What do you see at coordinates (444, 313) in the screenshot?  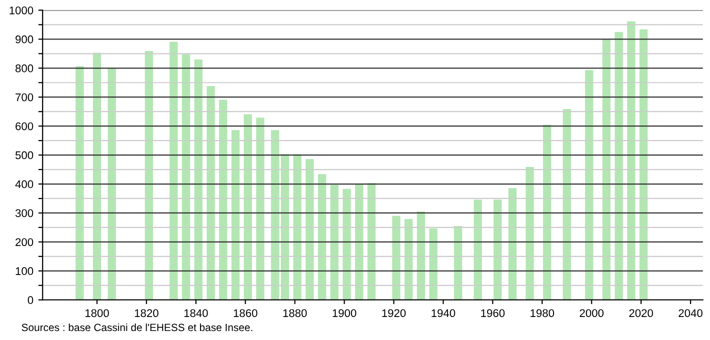 I see `x-tick-label: 1940` at bounding box center [444, 313].